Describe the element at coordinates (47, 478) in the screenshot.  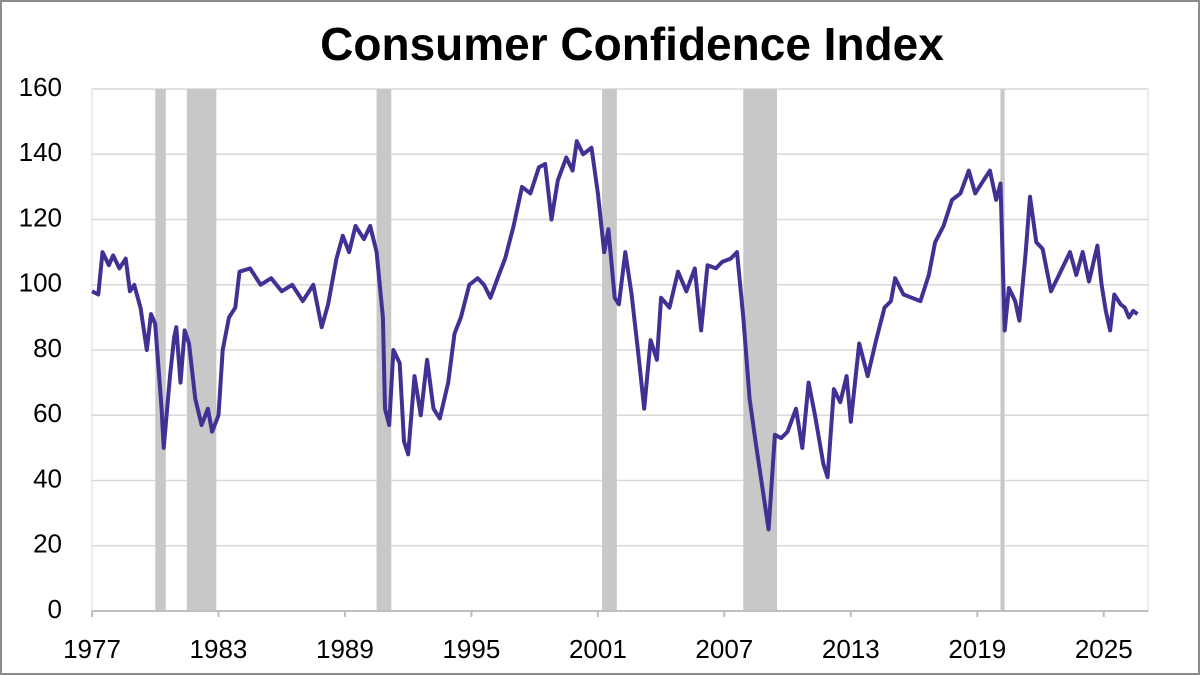
I see `y-tick-label: 40` at that location.